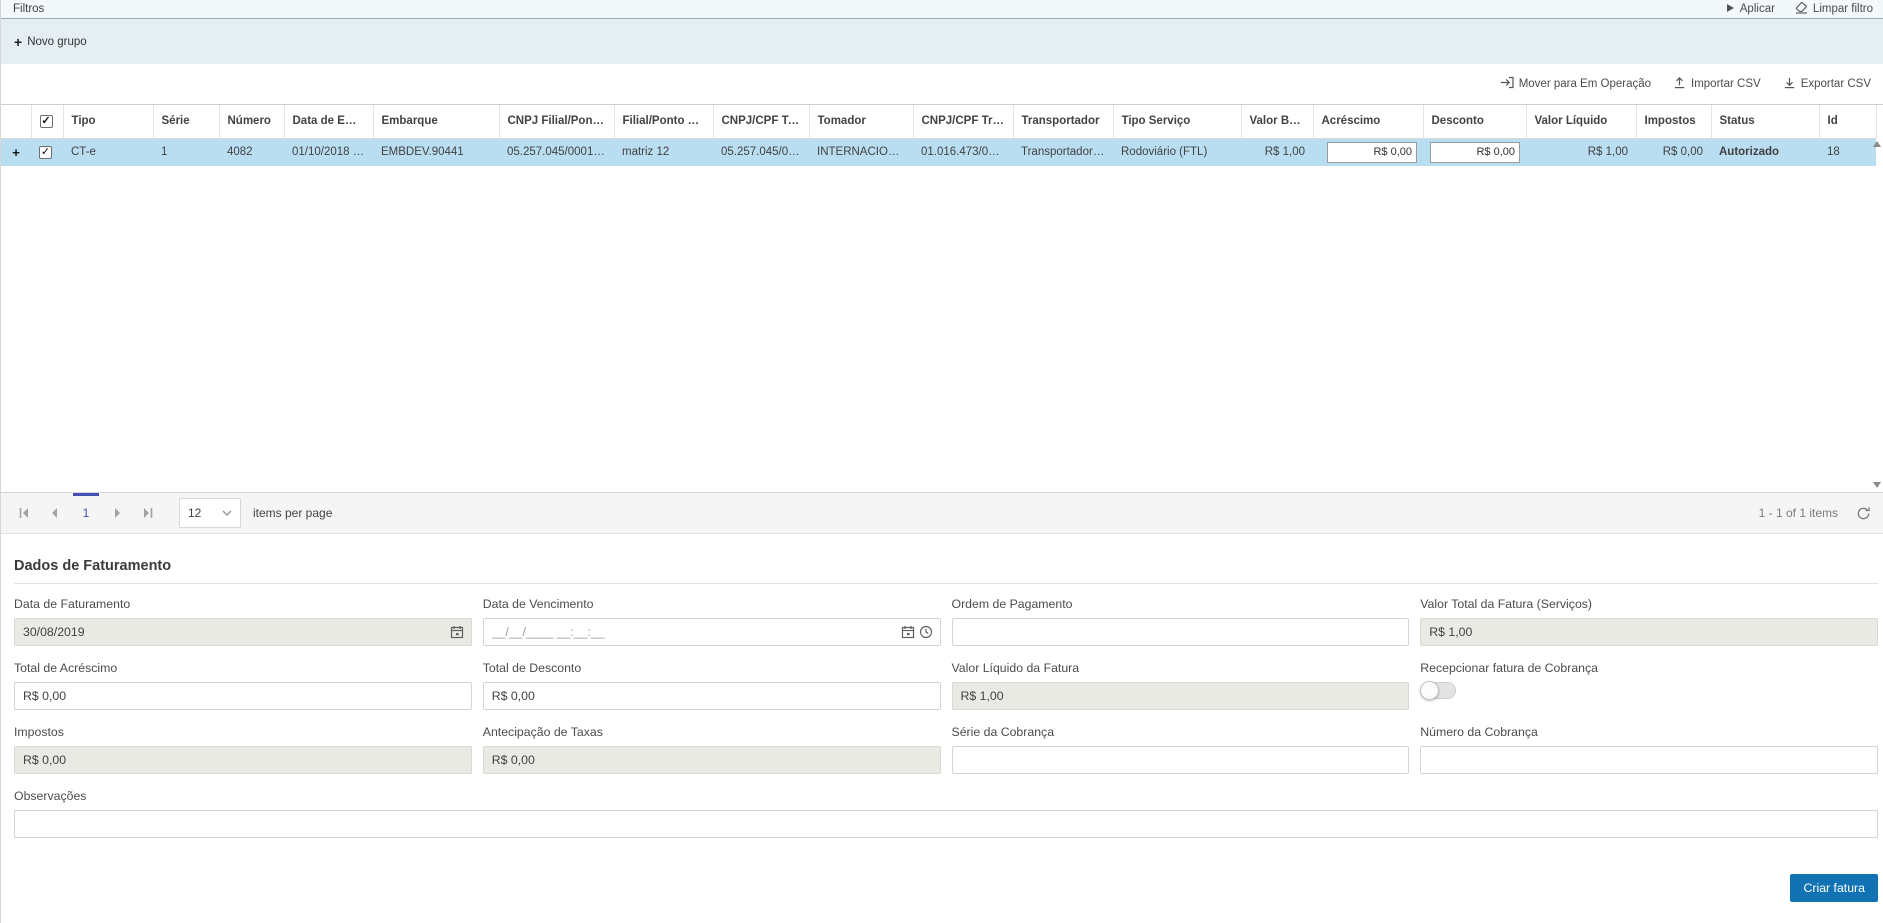 The height and width of the screenshot is (923, 1883). Describe the element at coordinates (57, 41) in the screenshot. I see `new-group-label: Novo grupo` at that location.